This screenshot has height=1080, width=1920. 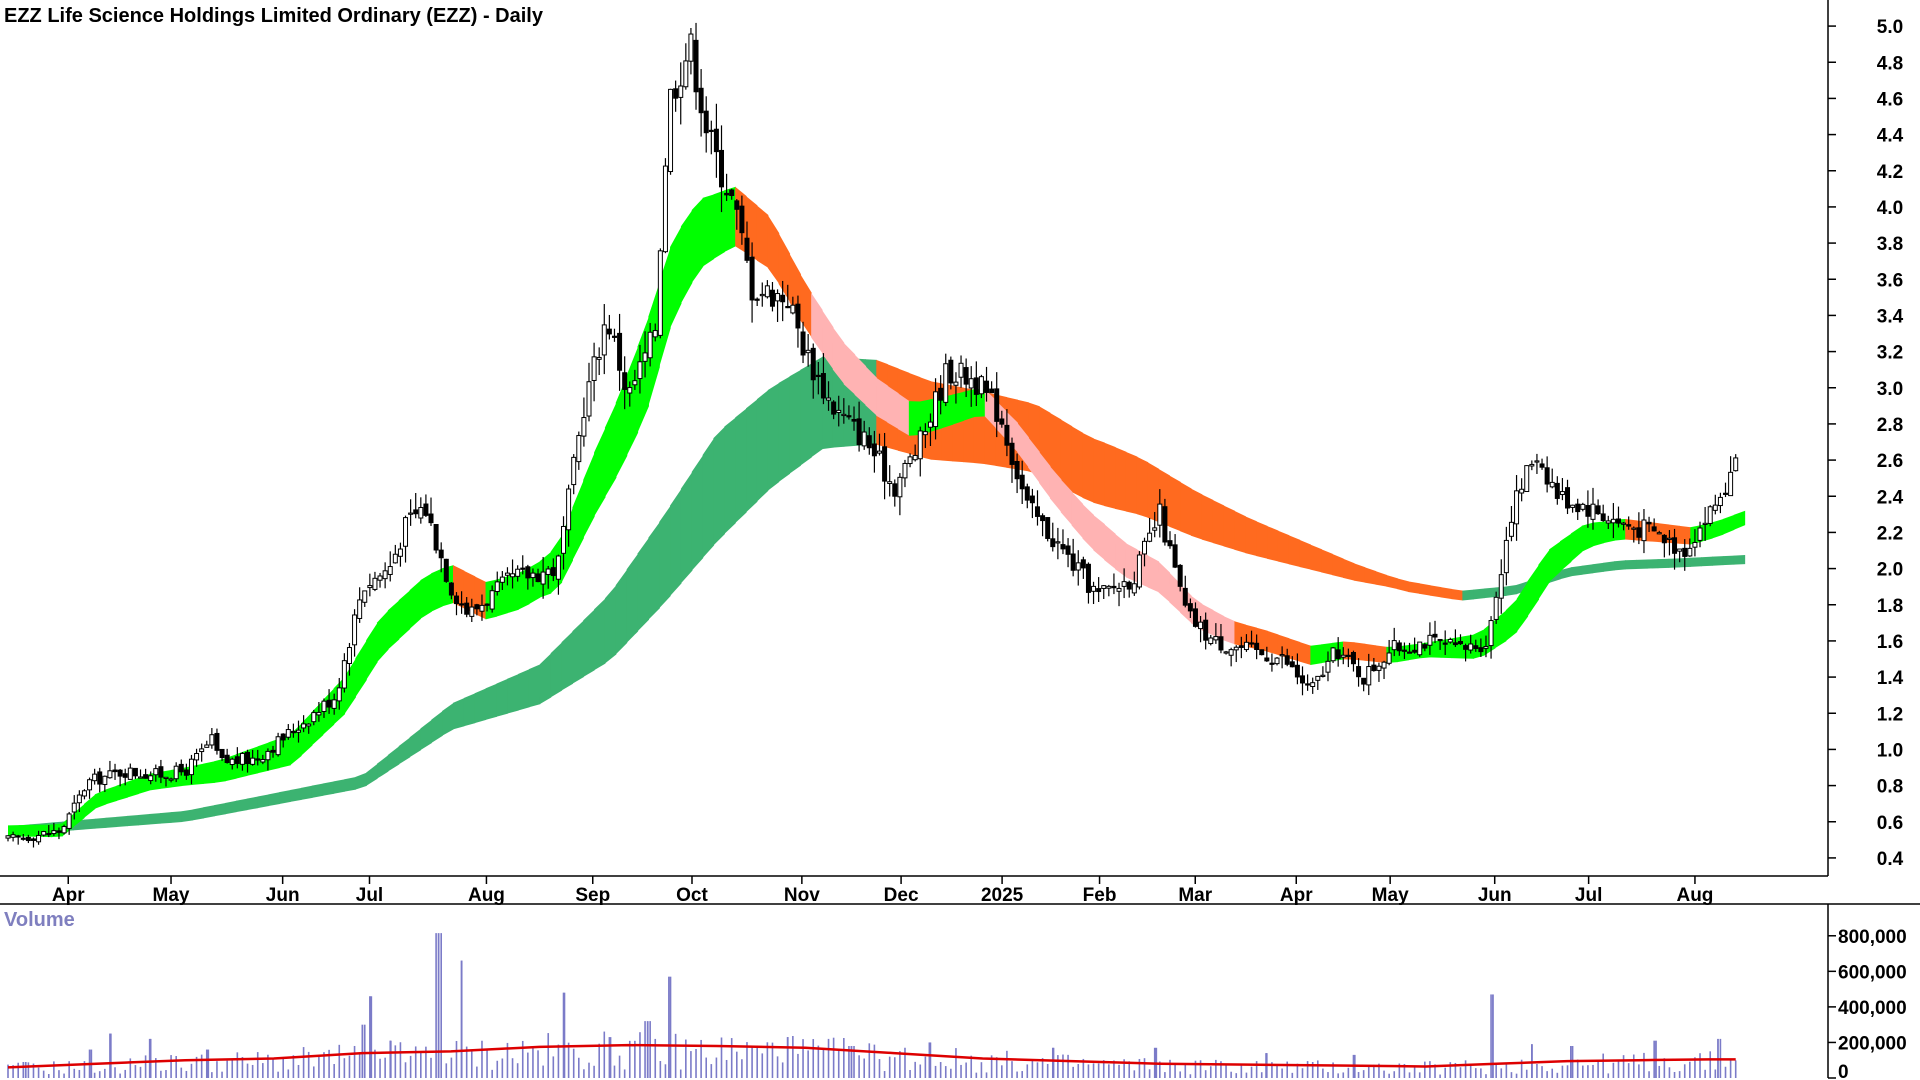 What do you see at coordinates (1195, 895) in the screenshot?
I see `x-tick-label: Mar` at bounding box center [1195, 895].